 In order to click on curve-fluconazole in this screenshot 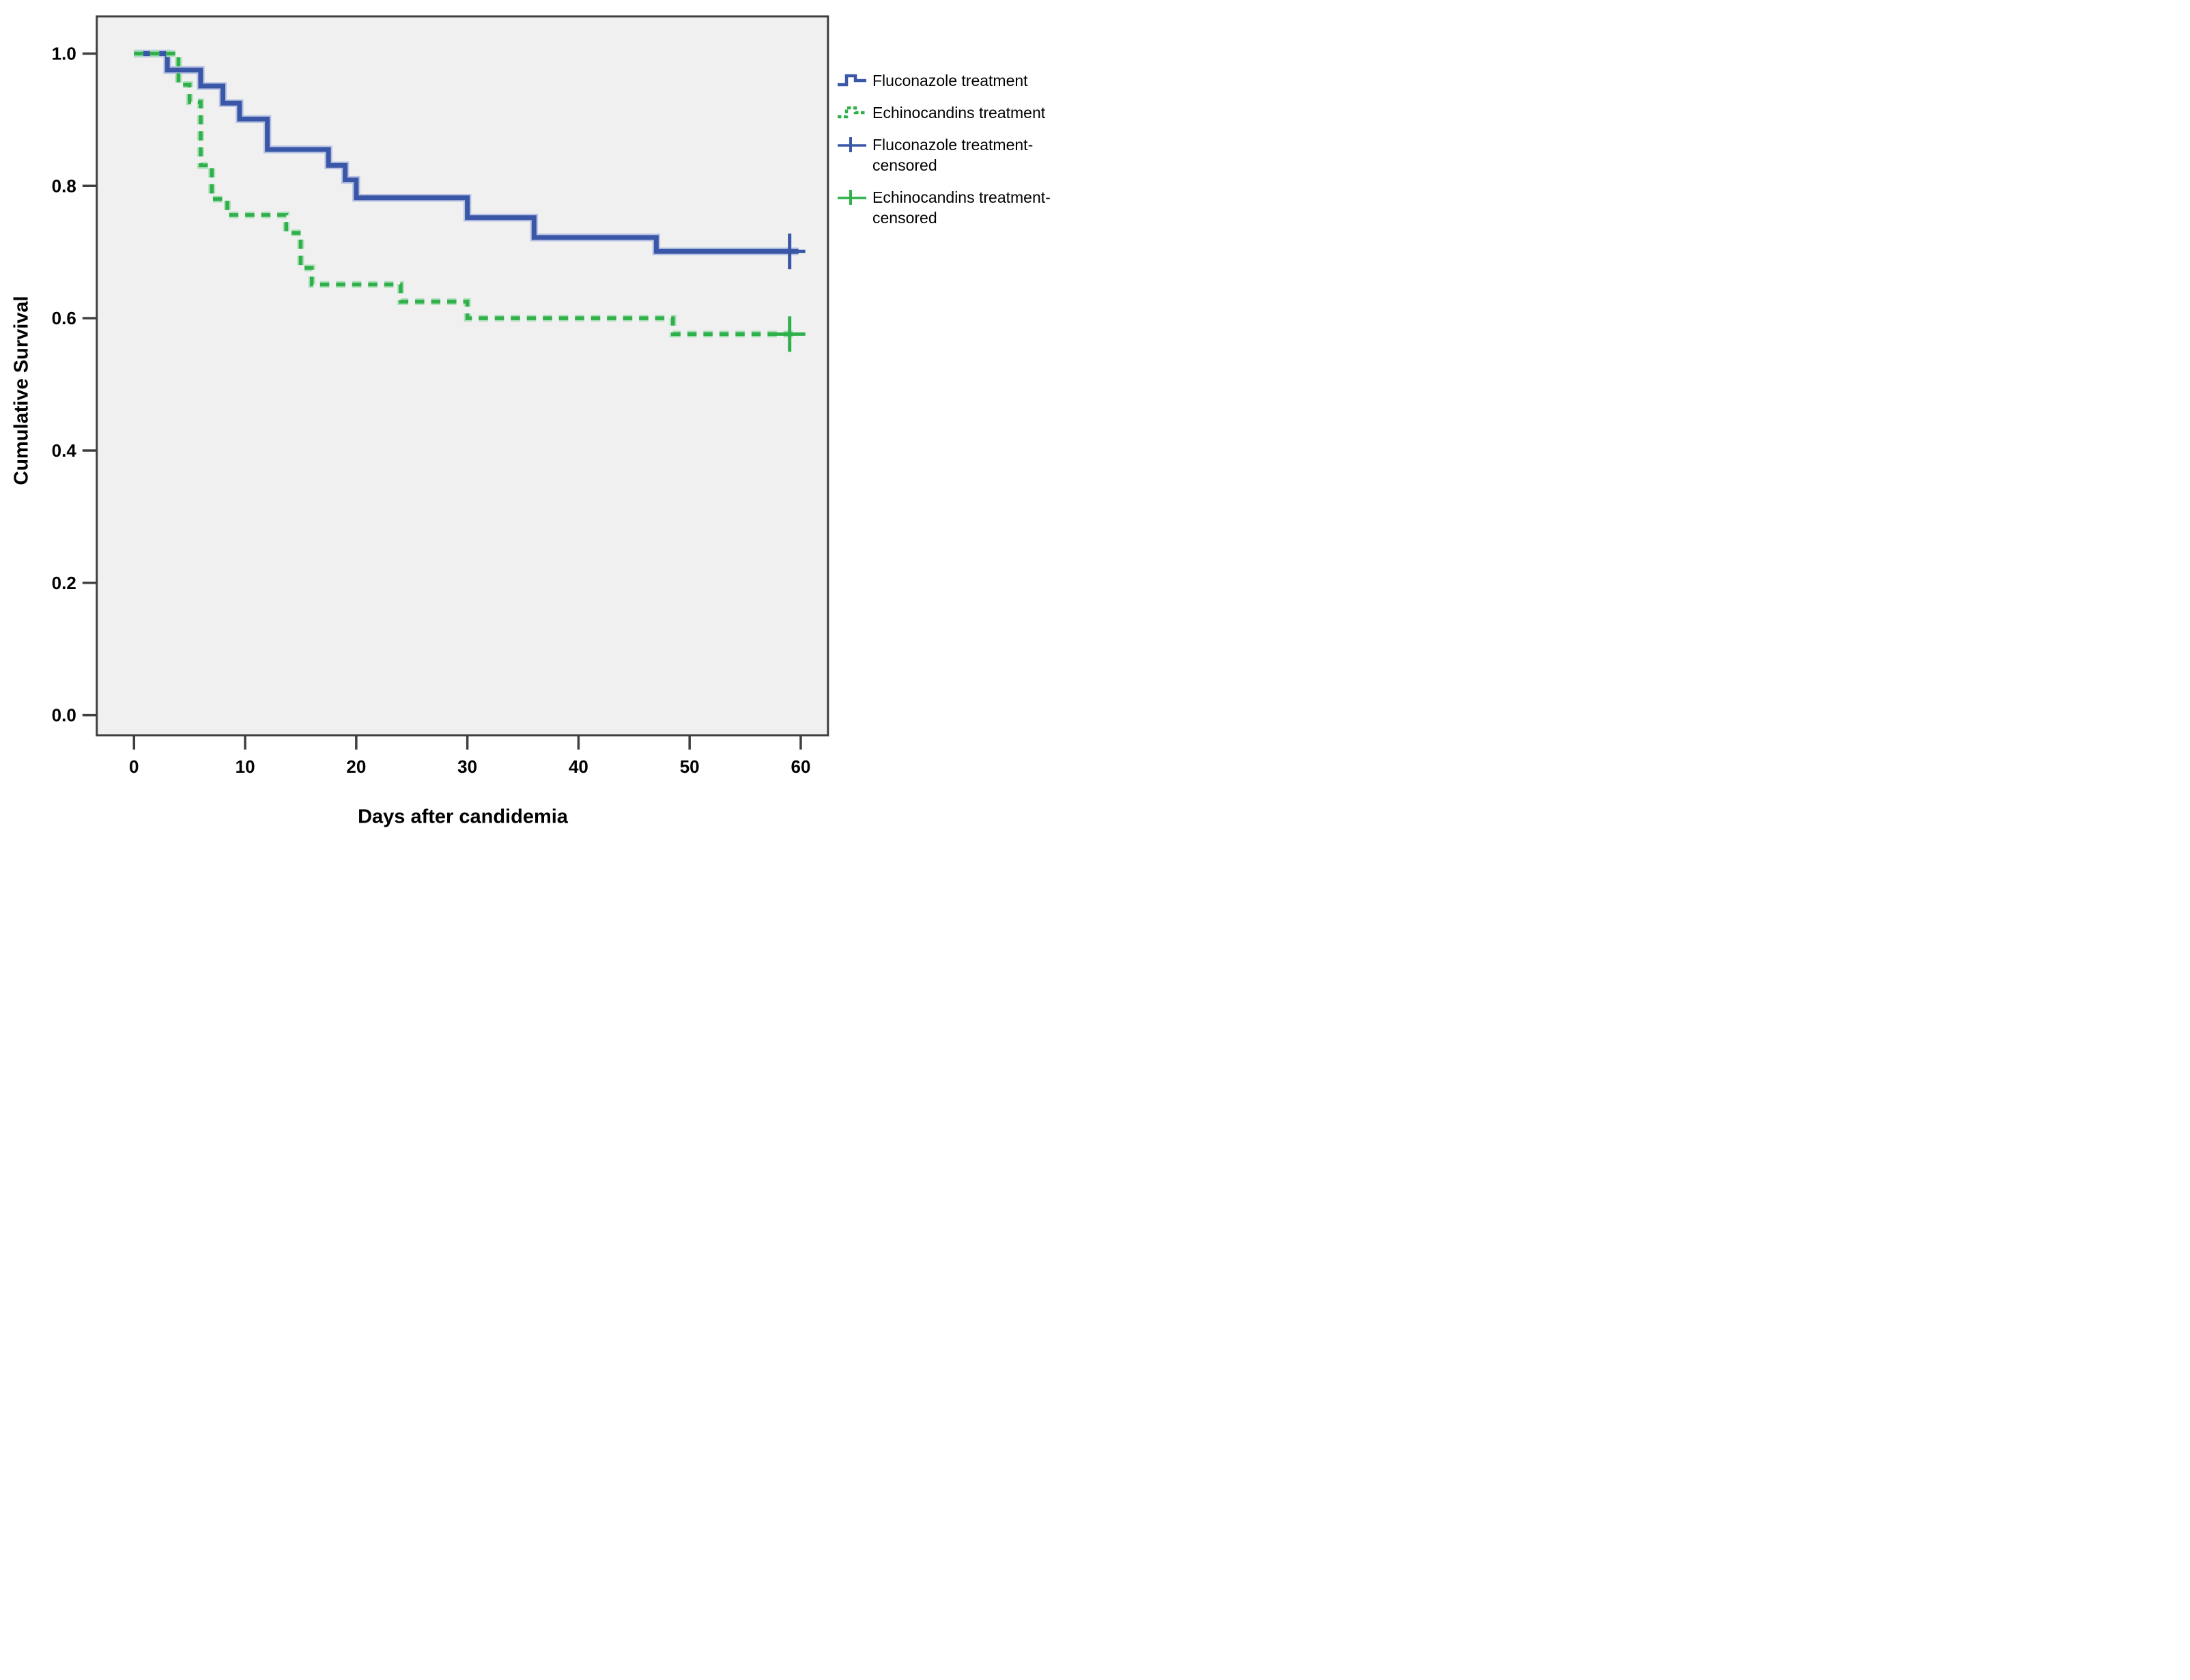, I will do `click(466, 152)`.